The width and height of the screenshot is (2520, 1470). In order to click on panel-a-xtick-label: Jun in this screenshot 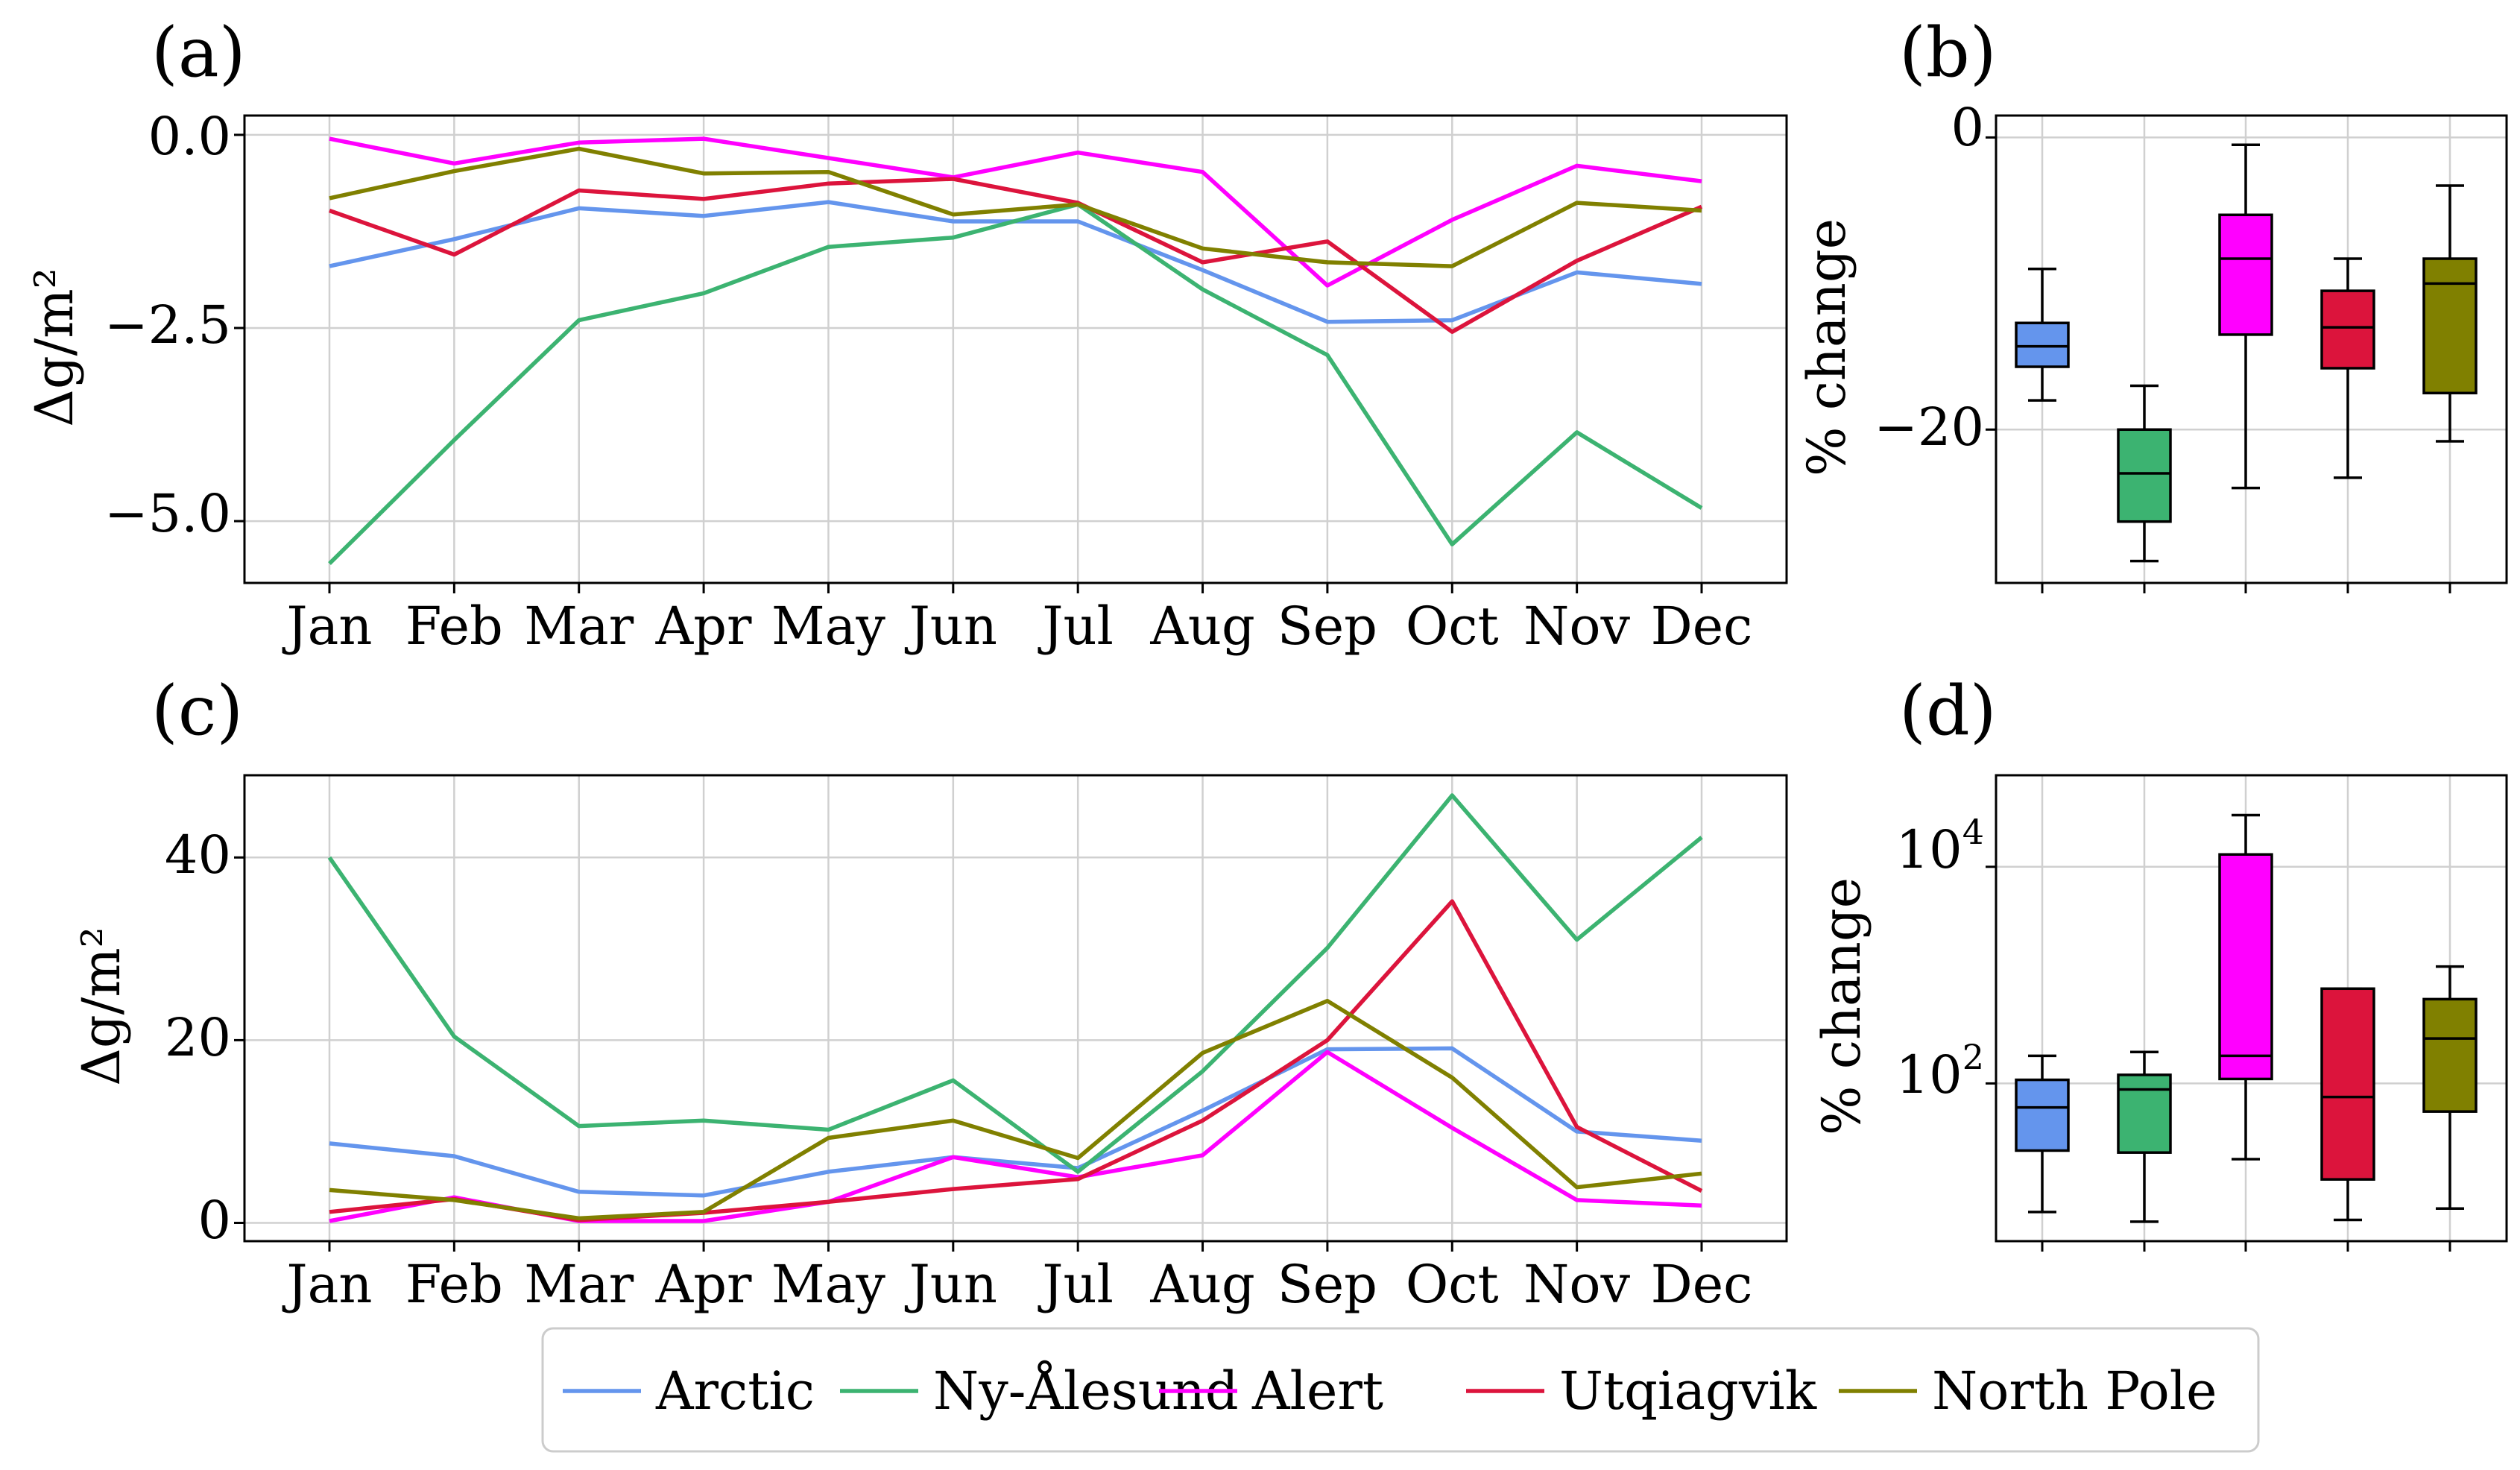, I will do `click(951, 626)`.